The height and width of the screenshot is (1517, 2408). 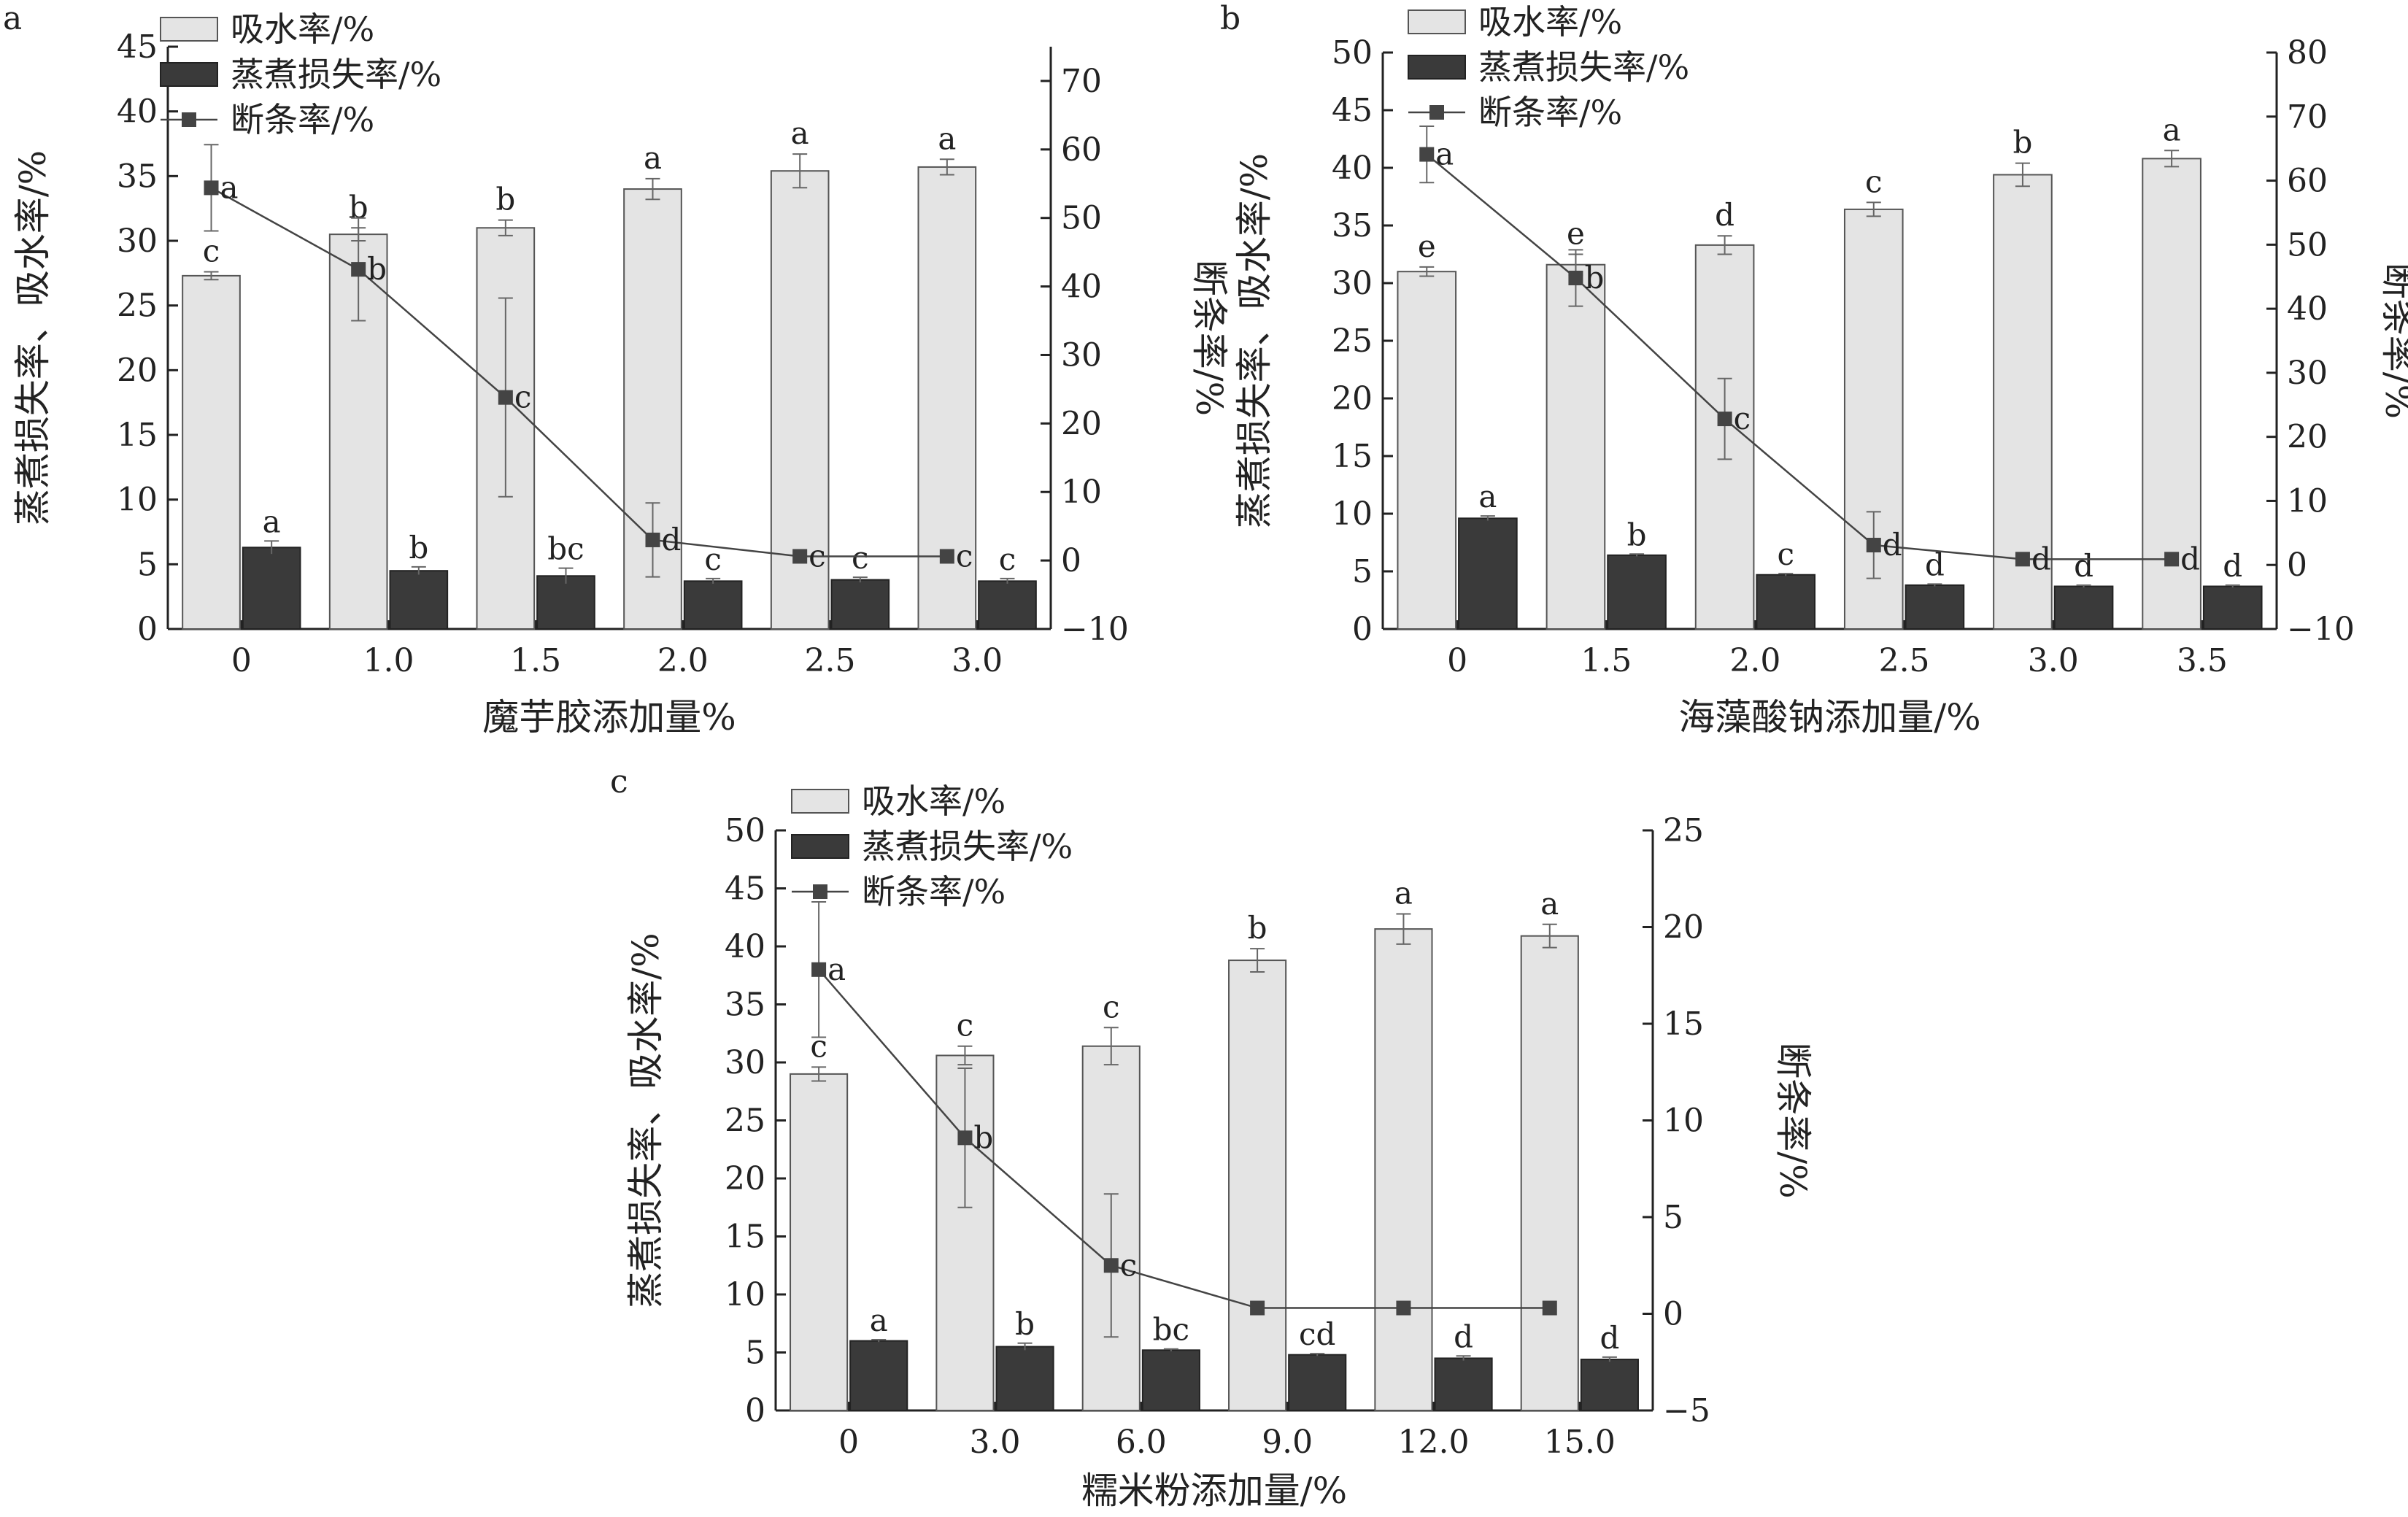 I want to click on right-tick-label: 30, so click(x=1081, y=355).